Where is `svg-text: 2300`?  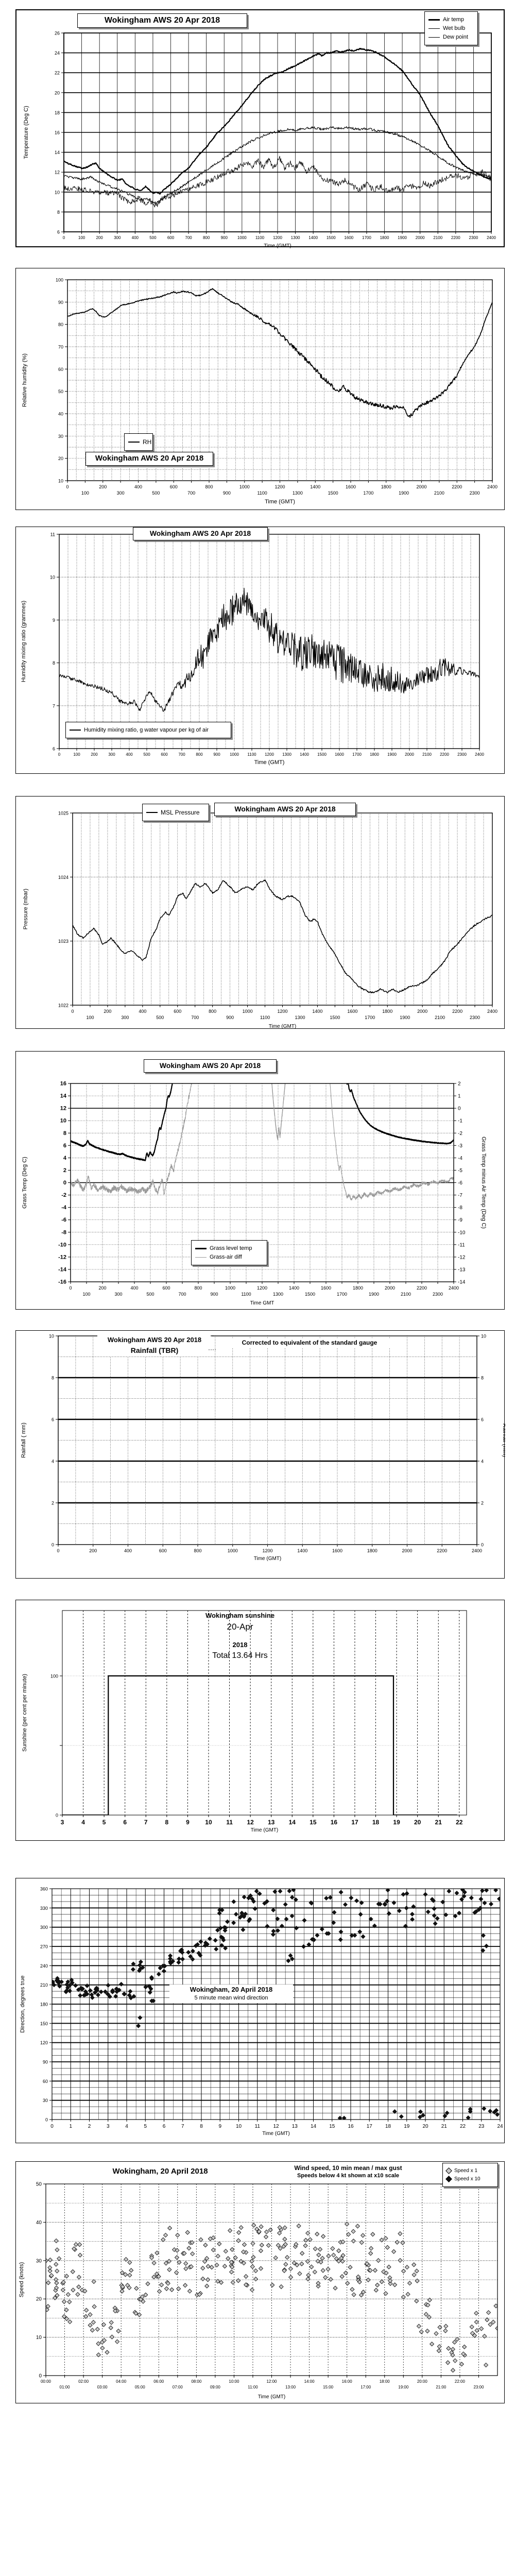
svg-text: 2300 is located at coordinates (438, 1294).